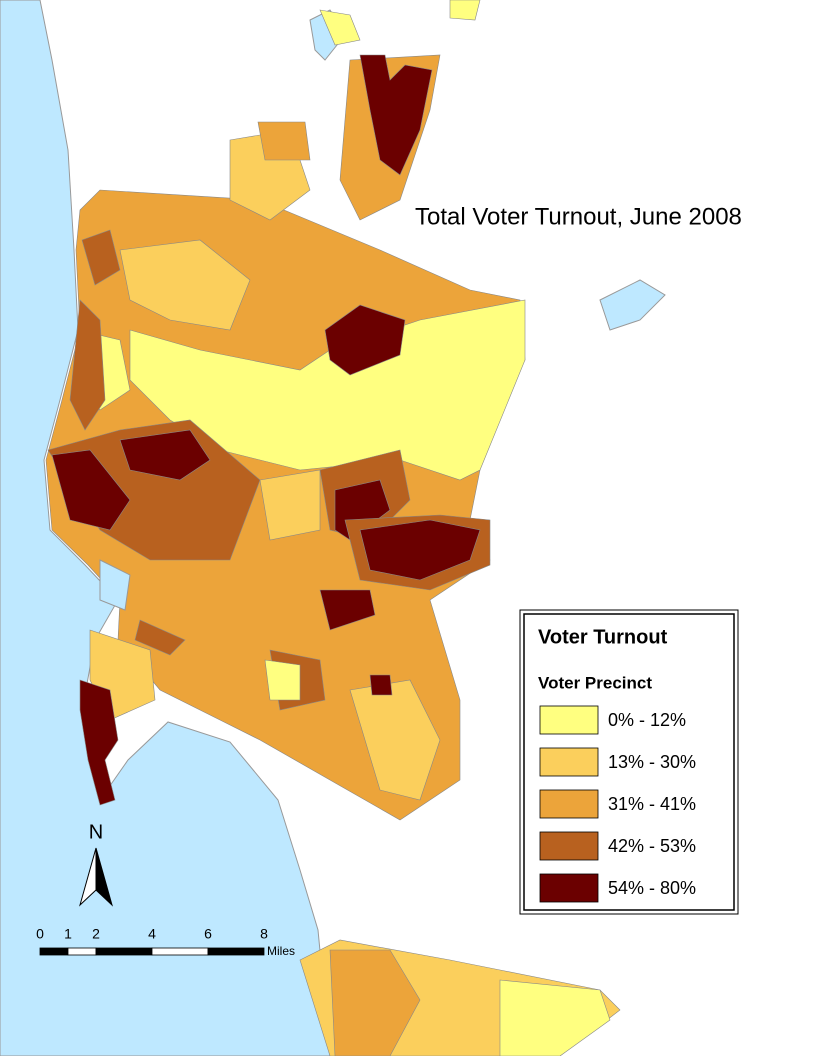  I want to click on legend-label: 0% - 12%, so click(647, 720).